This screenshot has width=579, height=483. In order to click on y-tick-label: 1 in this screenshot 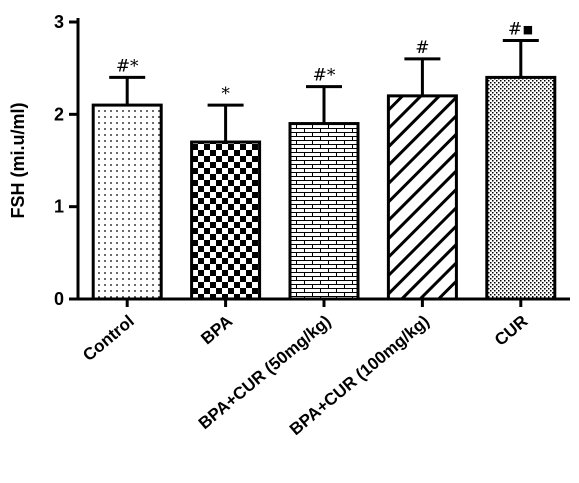, I will do `click(59, 207)`.